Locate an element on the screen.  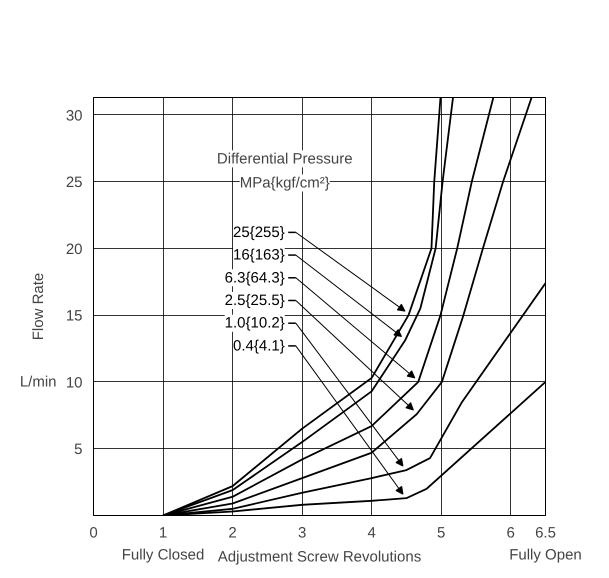
x-tick-label: 4 is located at coordinates (371, 533).